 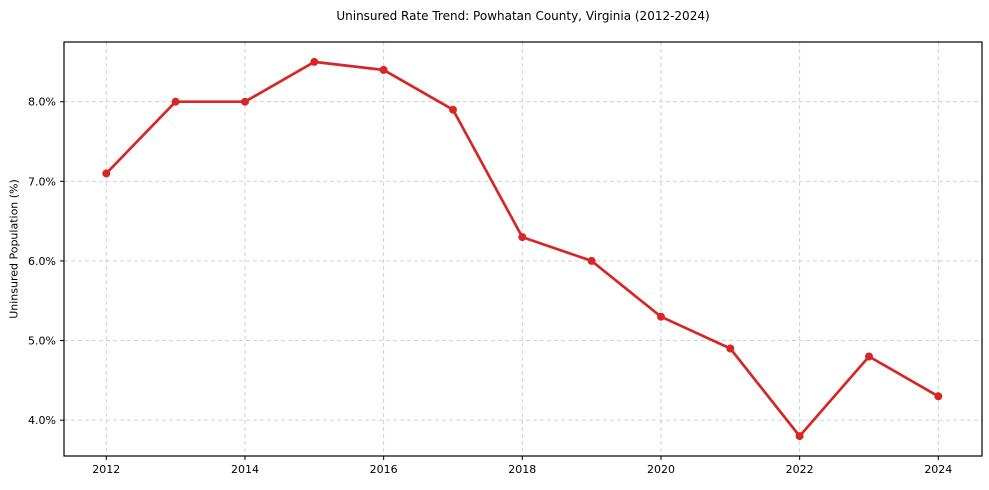 I want to click on x-tick-label: 2014, so click(x=245, y=469).